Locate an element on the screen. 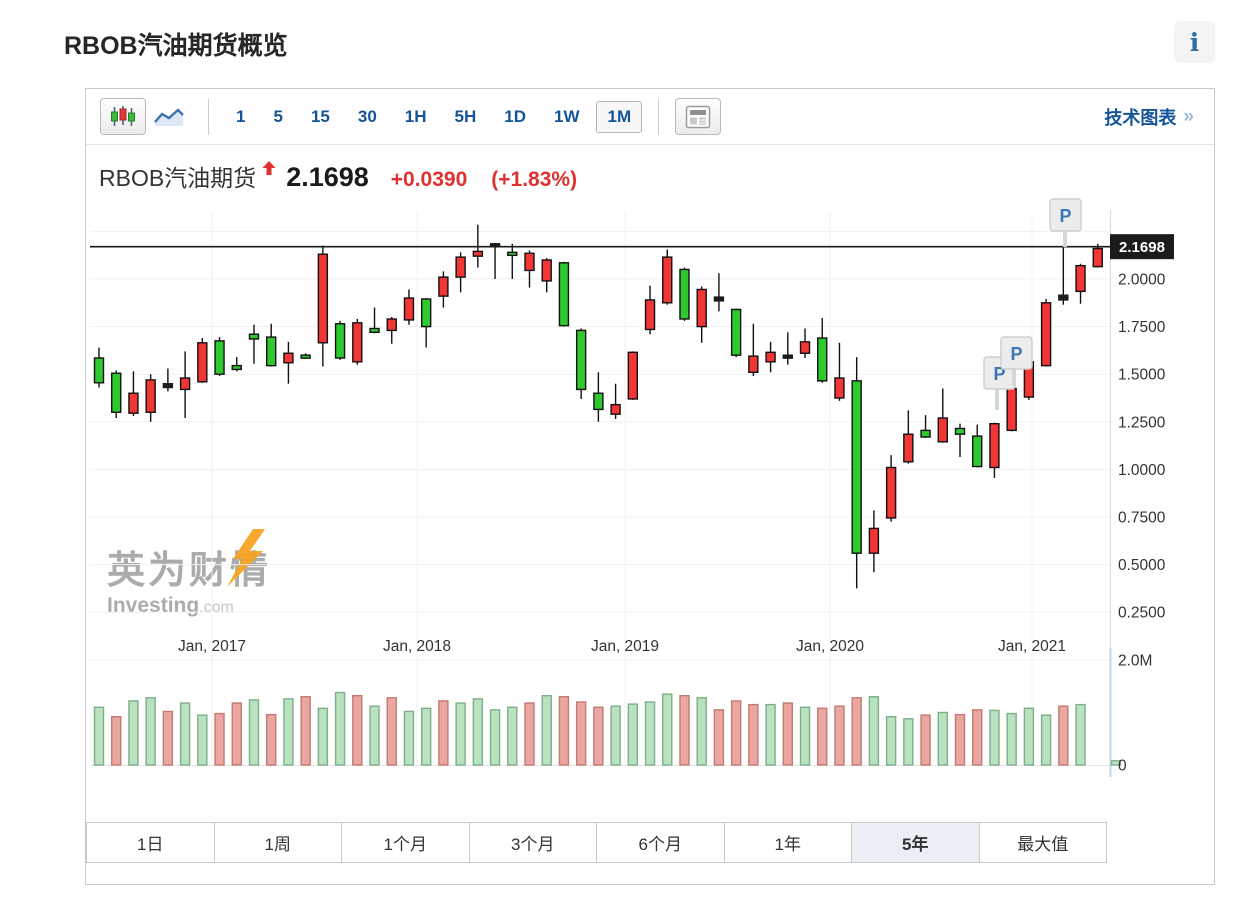  range-button-3个月: 3个月 is located at coordinates (533, 842).